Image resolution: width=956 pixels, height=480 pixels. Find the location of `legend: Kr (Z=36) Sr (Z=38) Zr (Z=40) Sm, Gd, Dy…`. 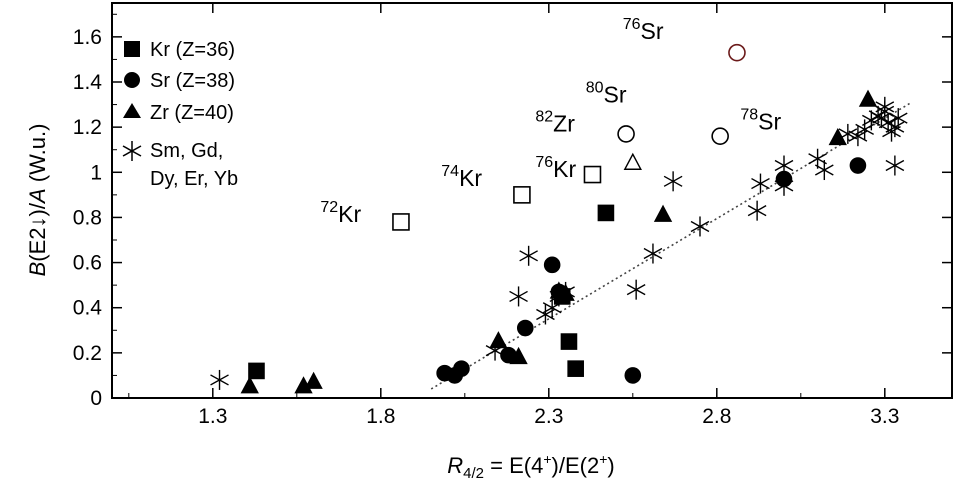

legend: Kr (Z=36) Sr (Z=38) Zr (Z=40) Sm, Gd, Dy… is located at coordinates (180, 114).